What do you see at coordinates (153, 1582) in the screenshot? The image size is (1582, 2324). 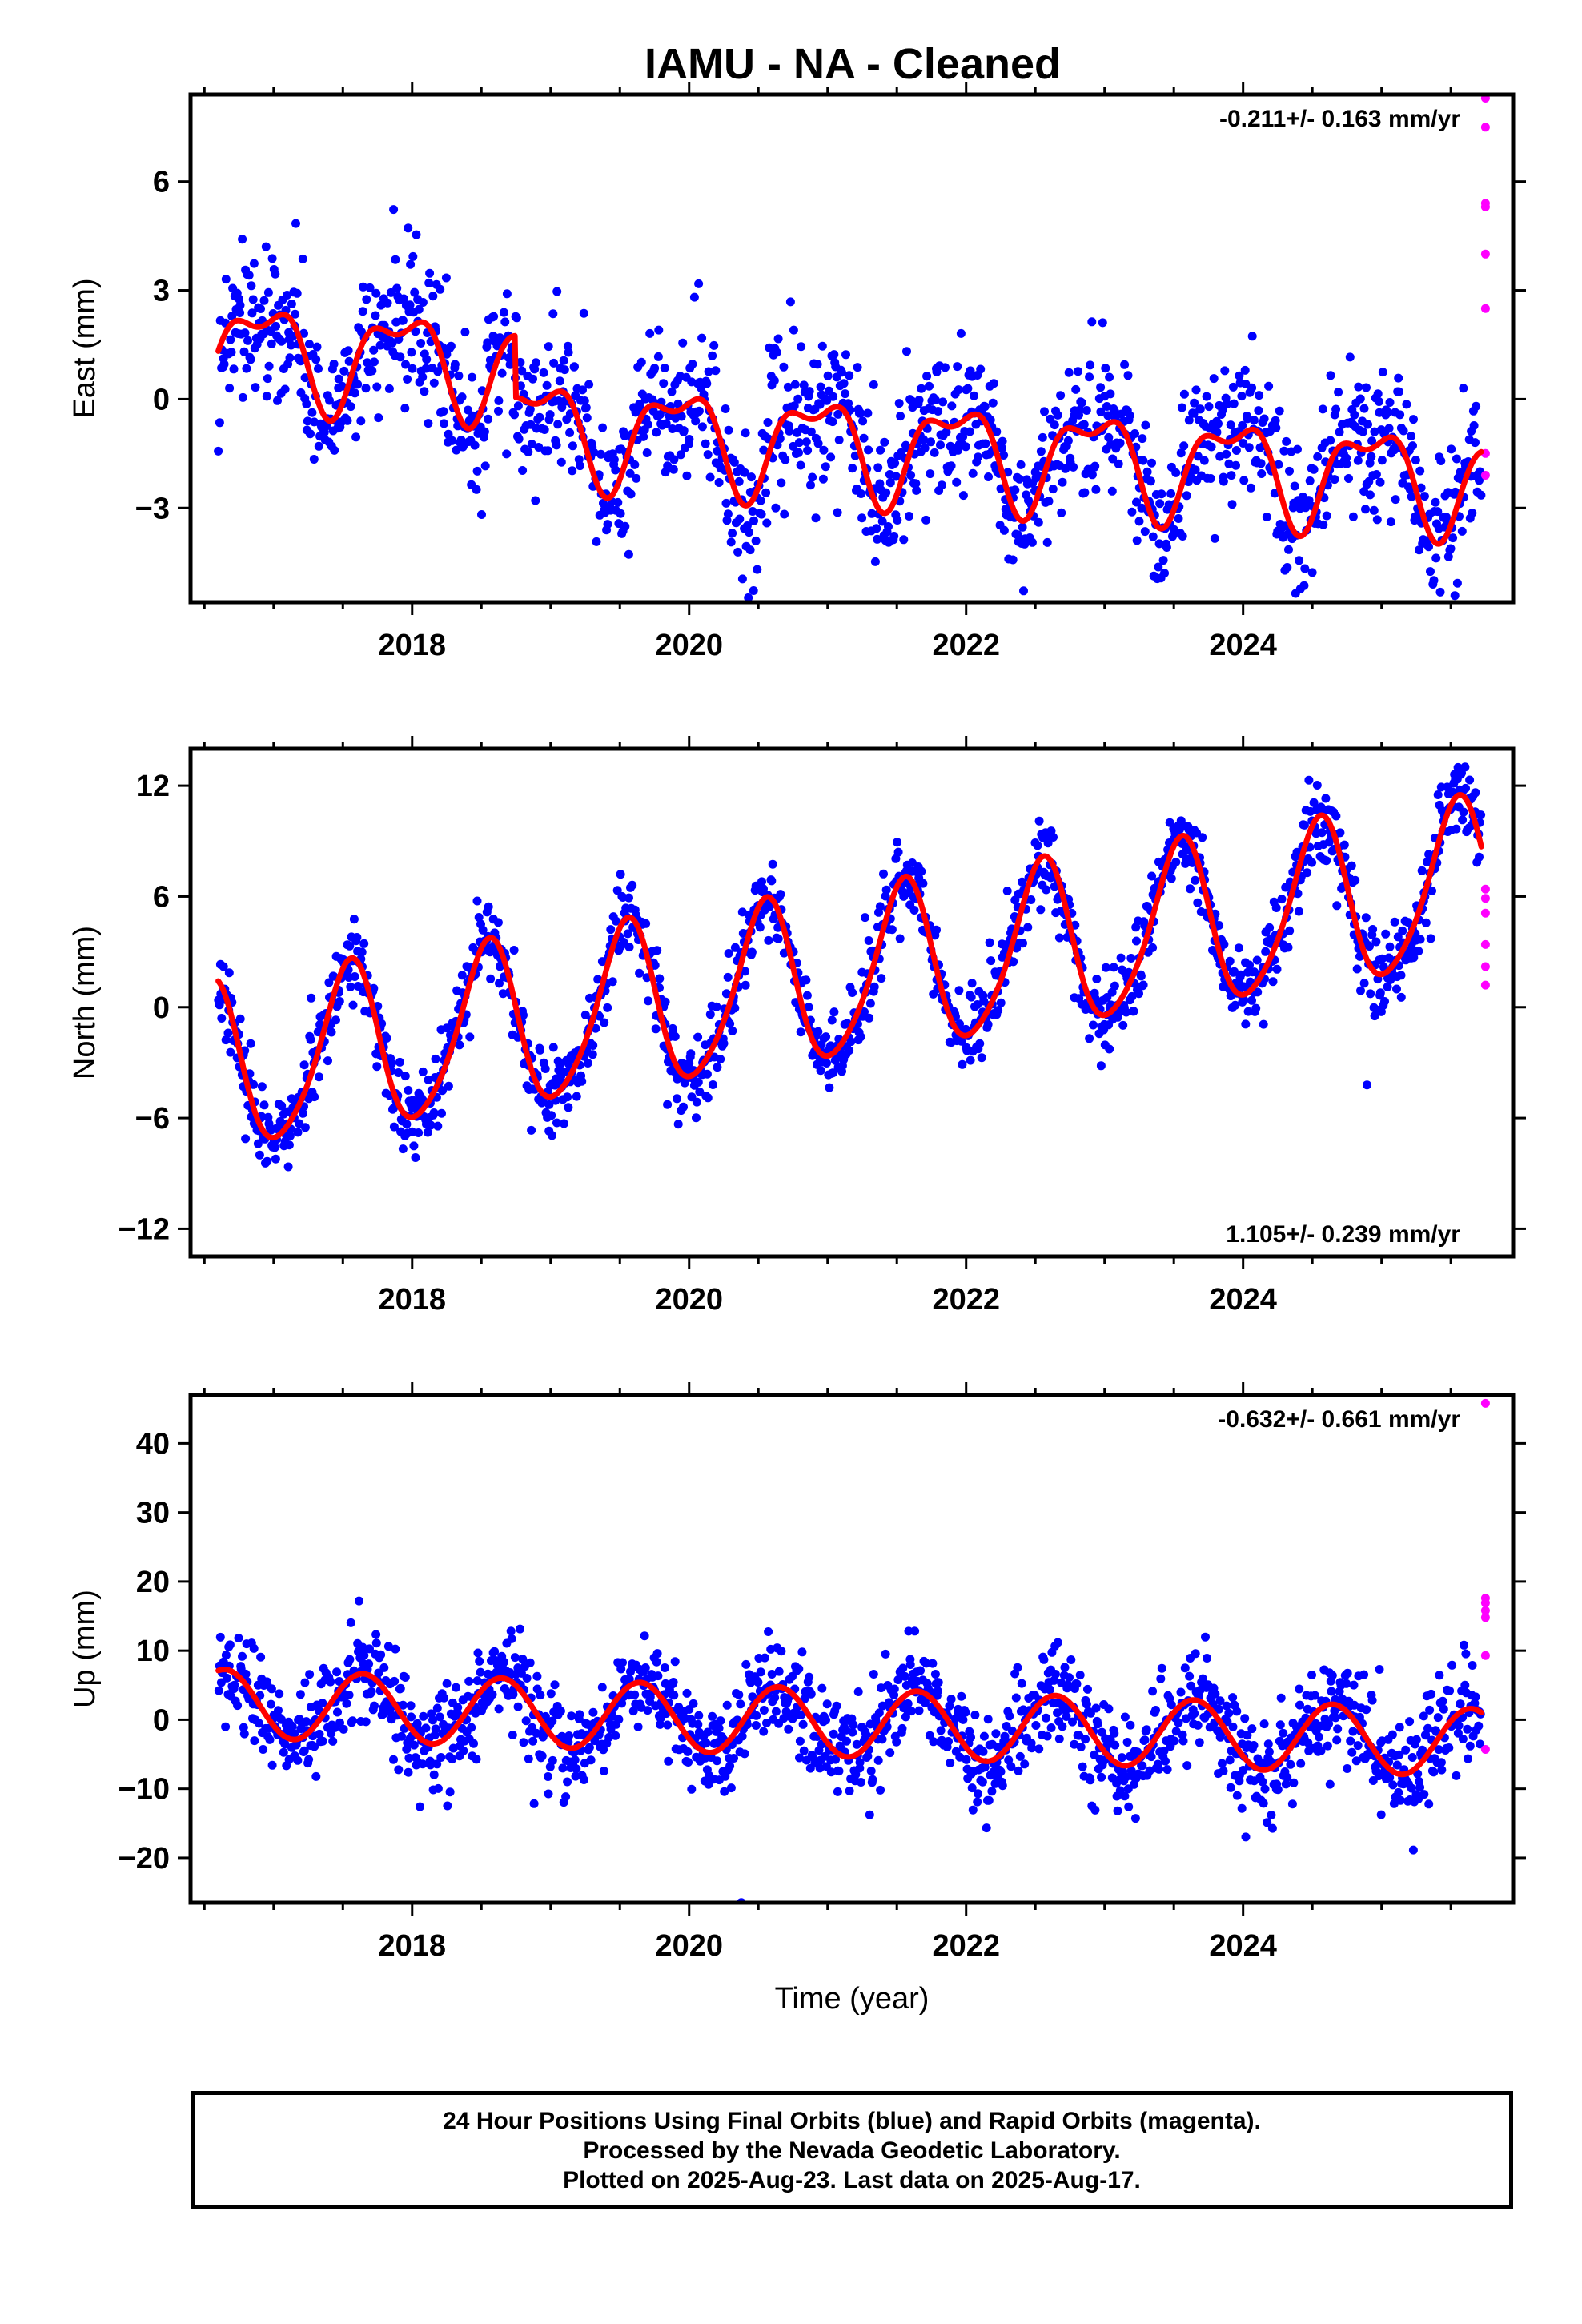 I see `up-y-tick-label: 20` at bounding box center [153, 1582].